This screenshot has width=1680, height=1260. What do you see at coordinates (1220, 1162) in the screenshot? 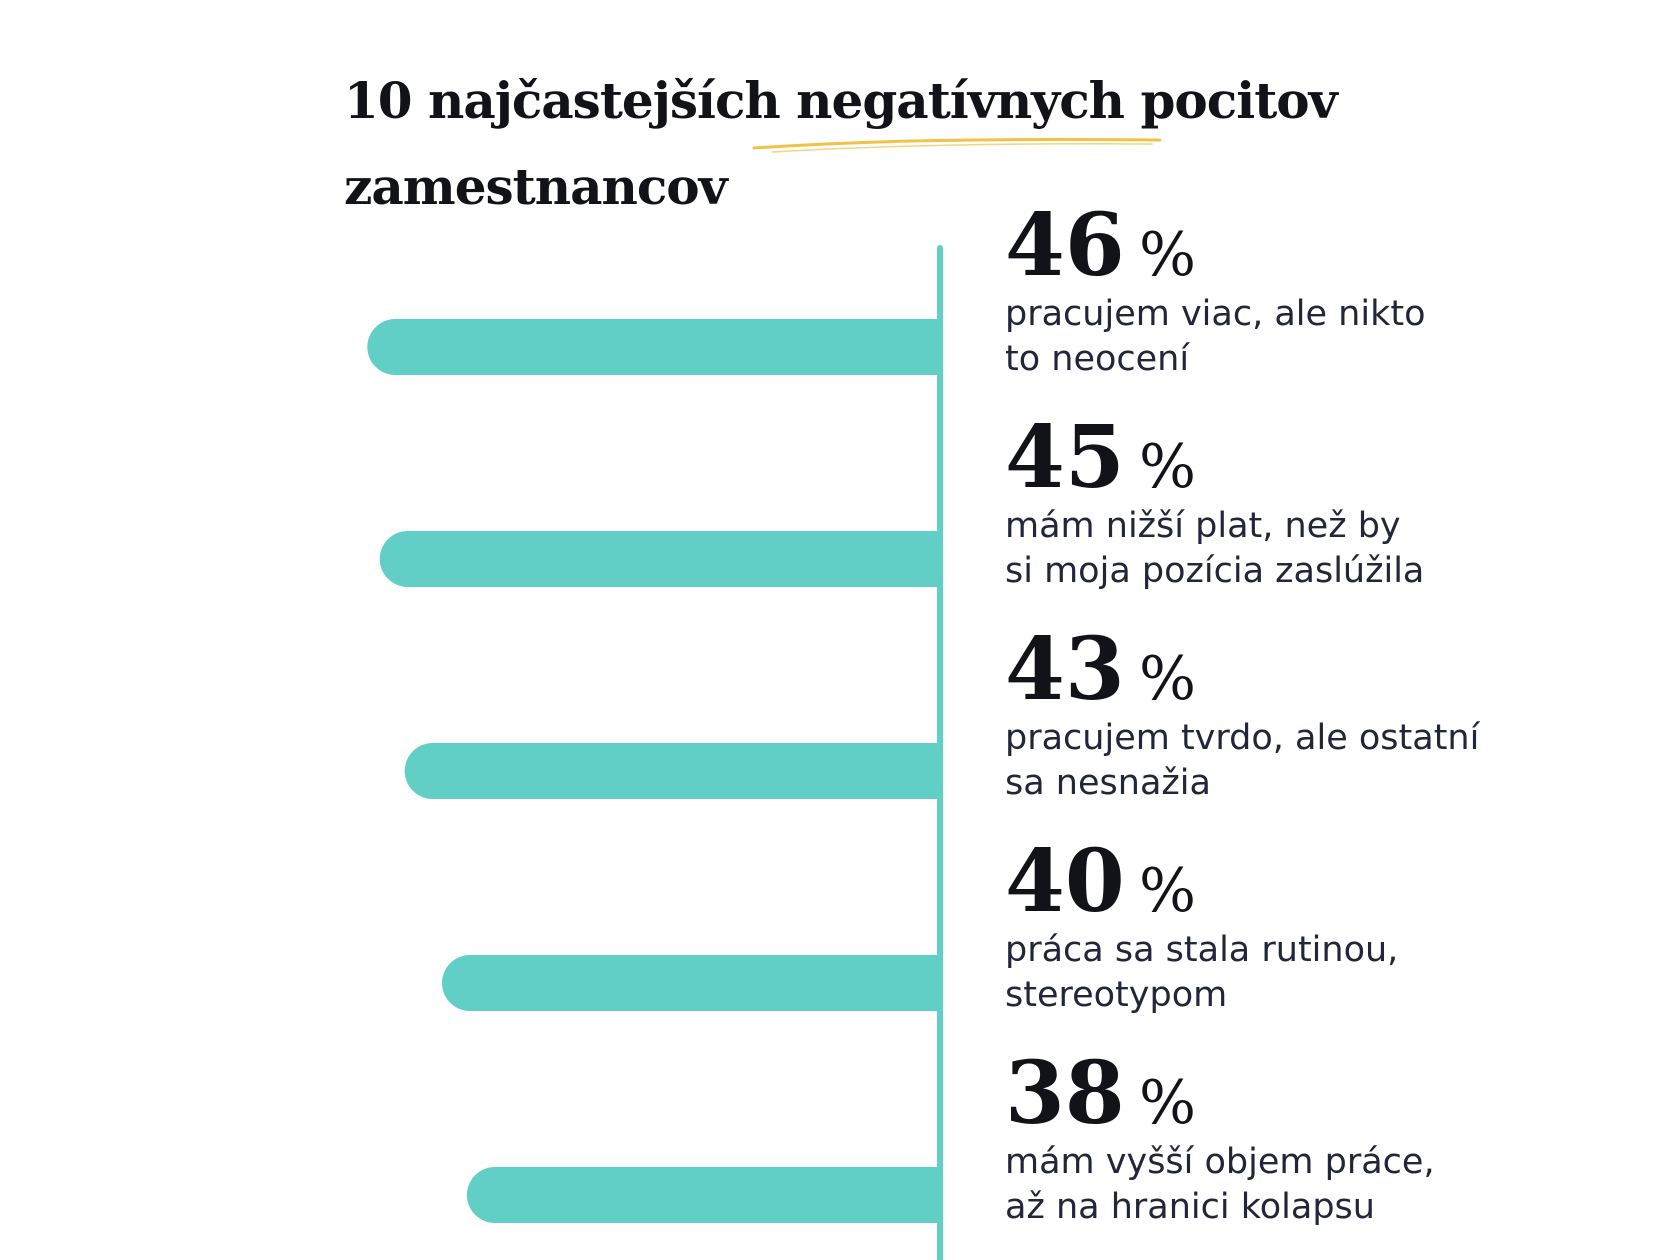
I see `category-label-5-line-1: mám vyšší objem práce,` at bounding box center [1220, 1162].